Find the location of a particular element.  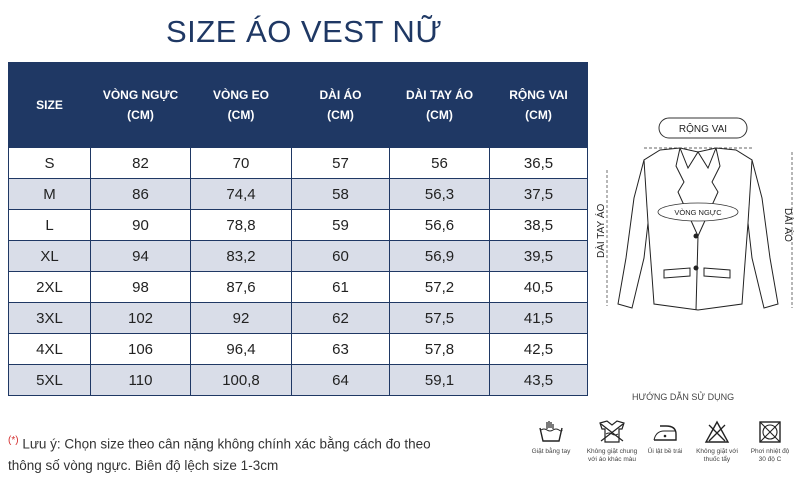

cell-waist: 87,6 is located at coordinates (241, 287).